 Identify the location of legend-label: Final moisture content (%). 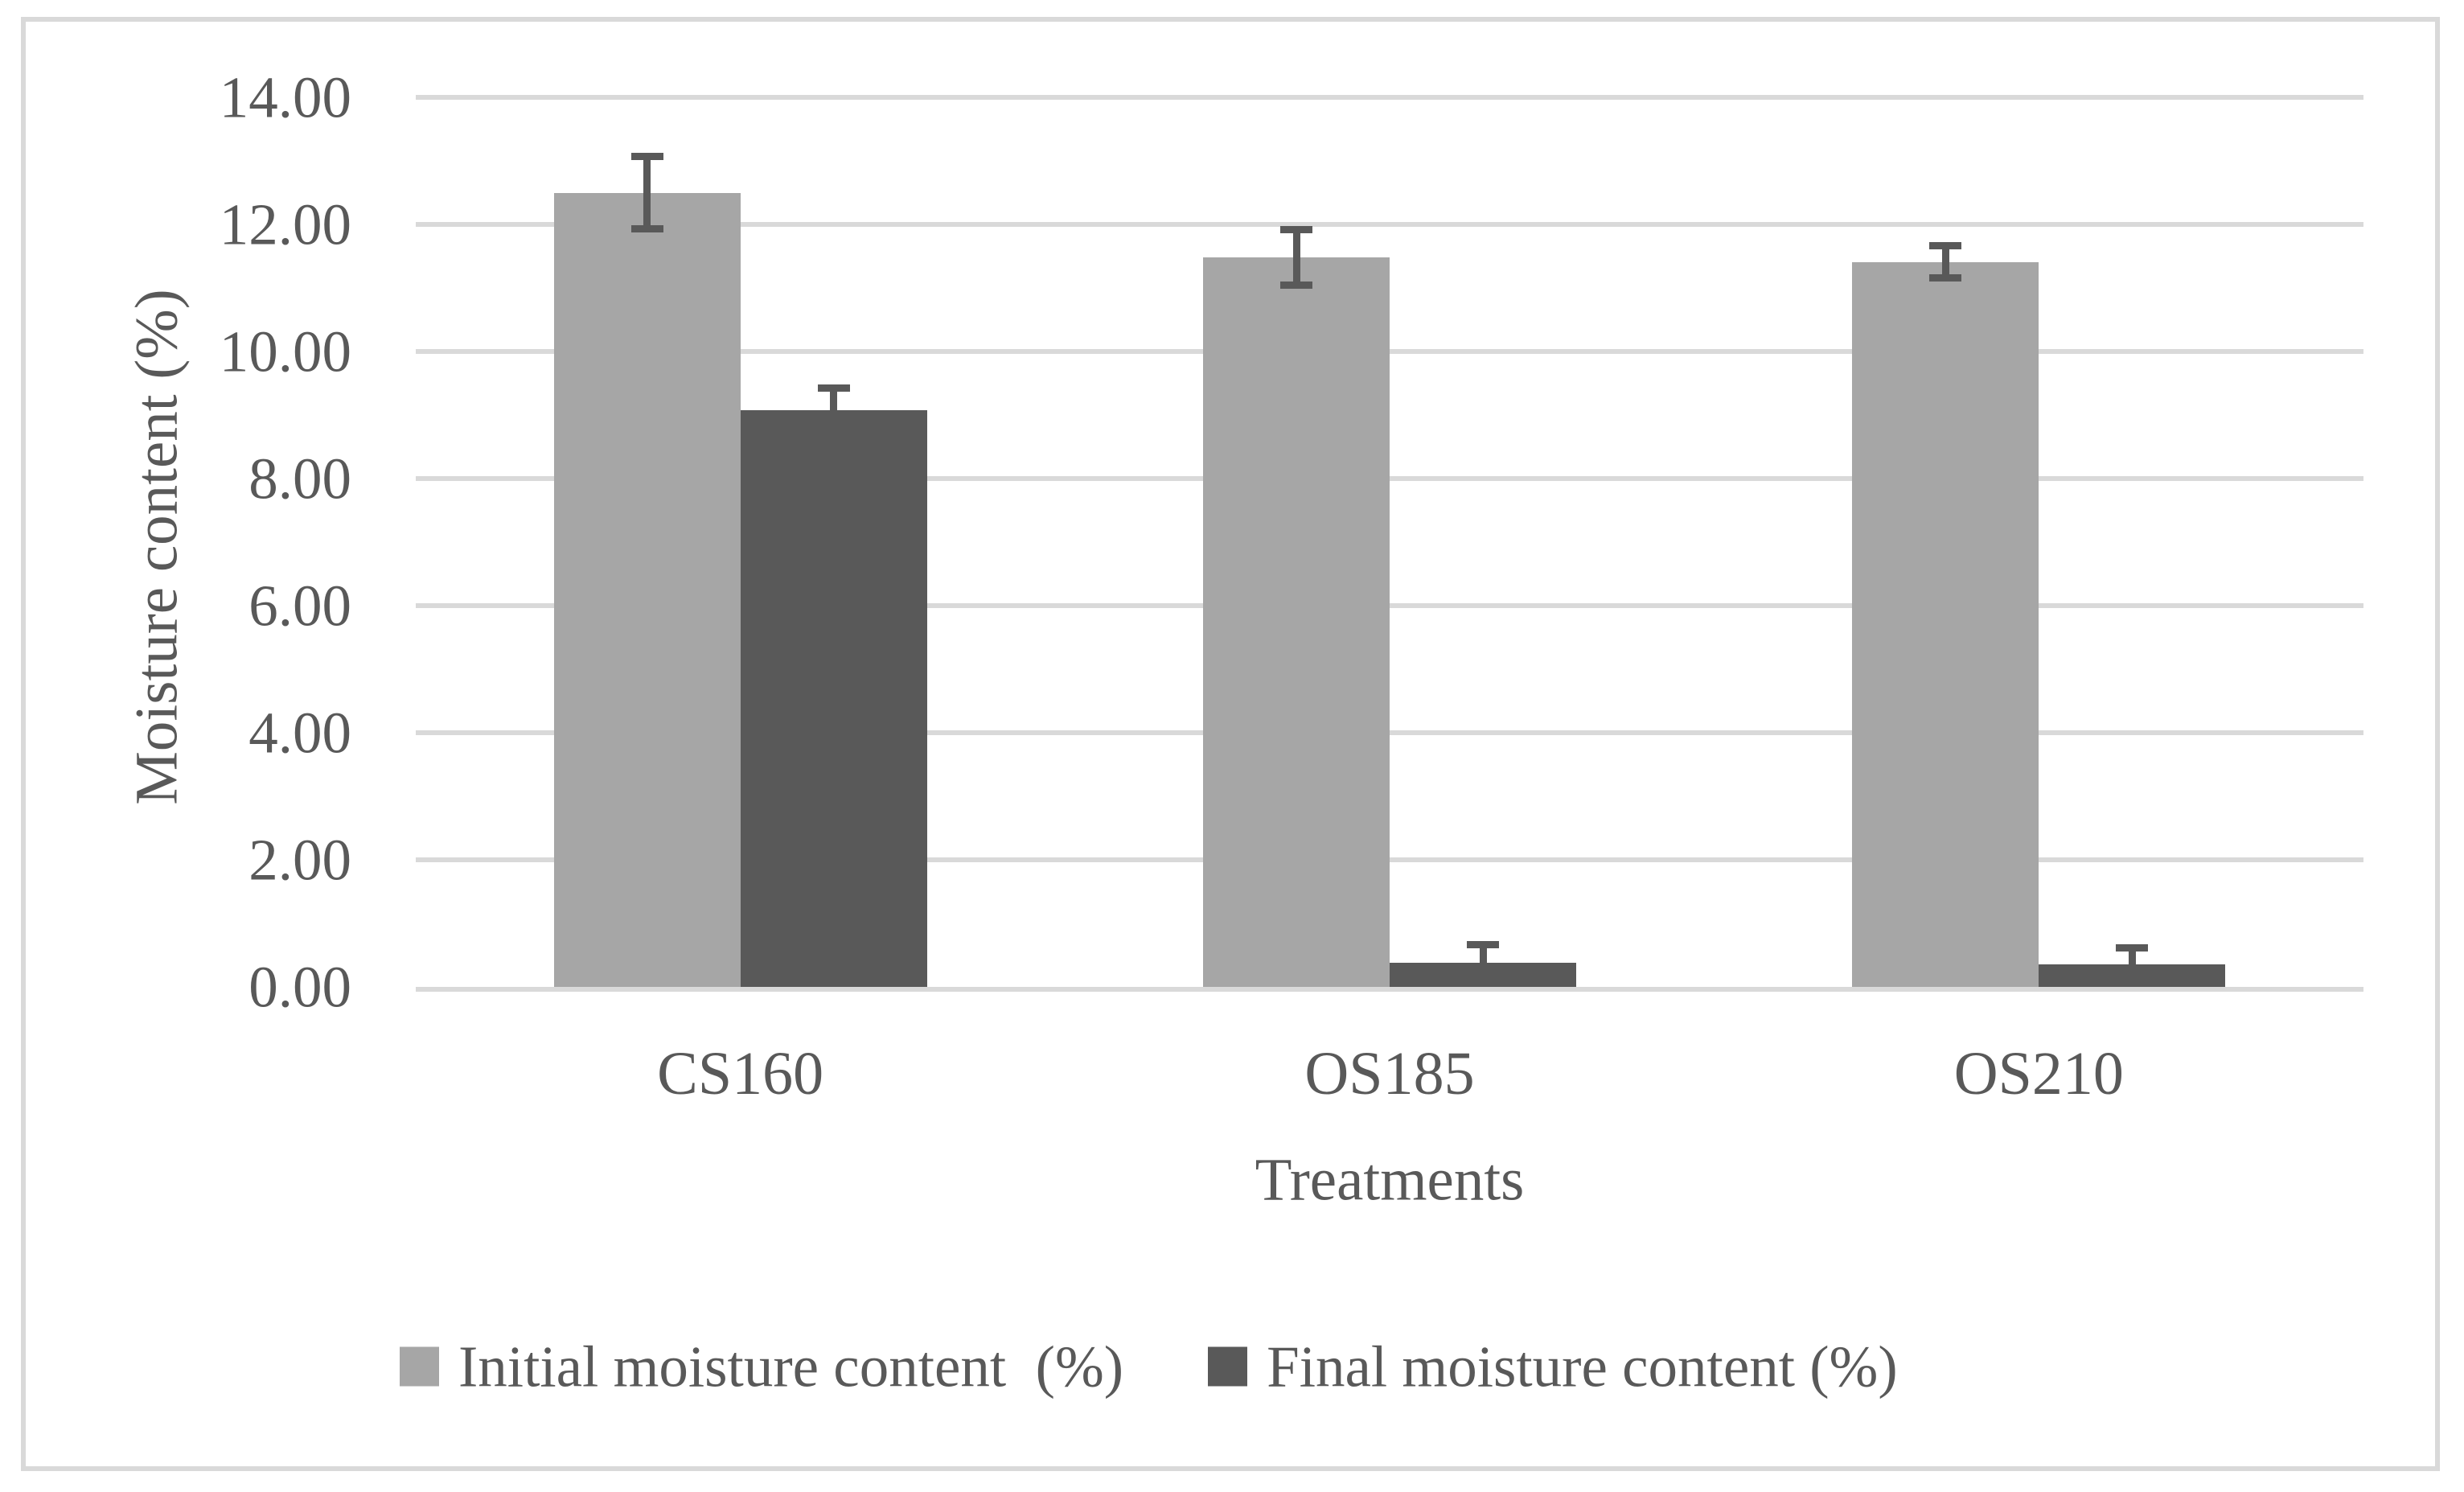
(1582, 1367).